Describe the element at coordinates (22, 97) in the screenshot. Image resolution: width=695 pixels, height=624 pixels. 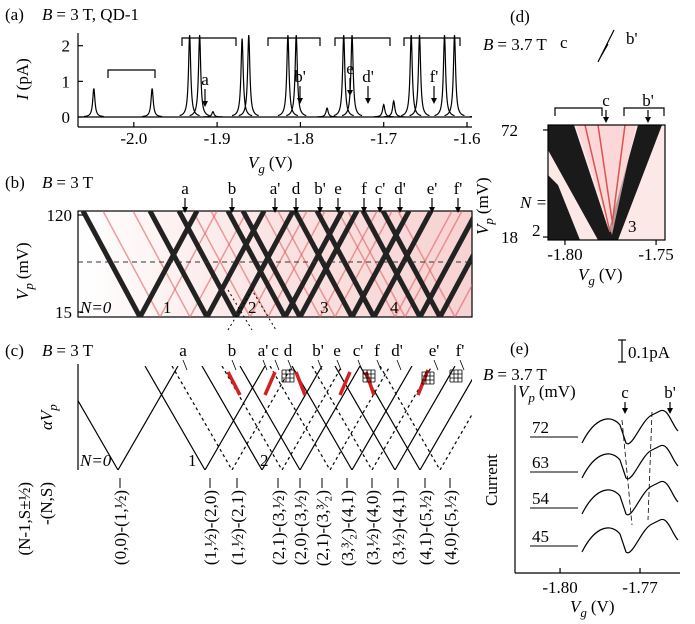
I see `y-axis-label-symbol: I` at that location.